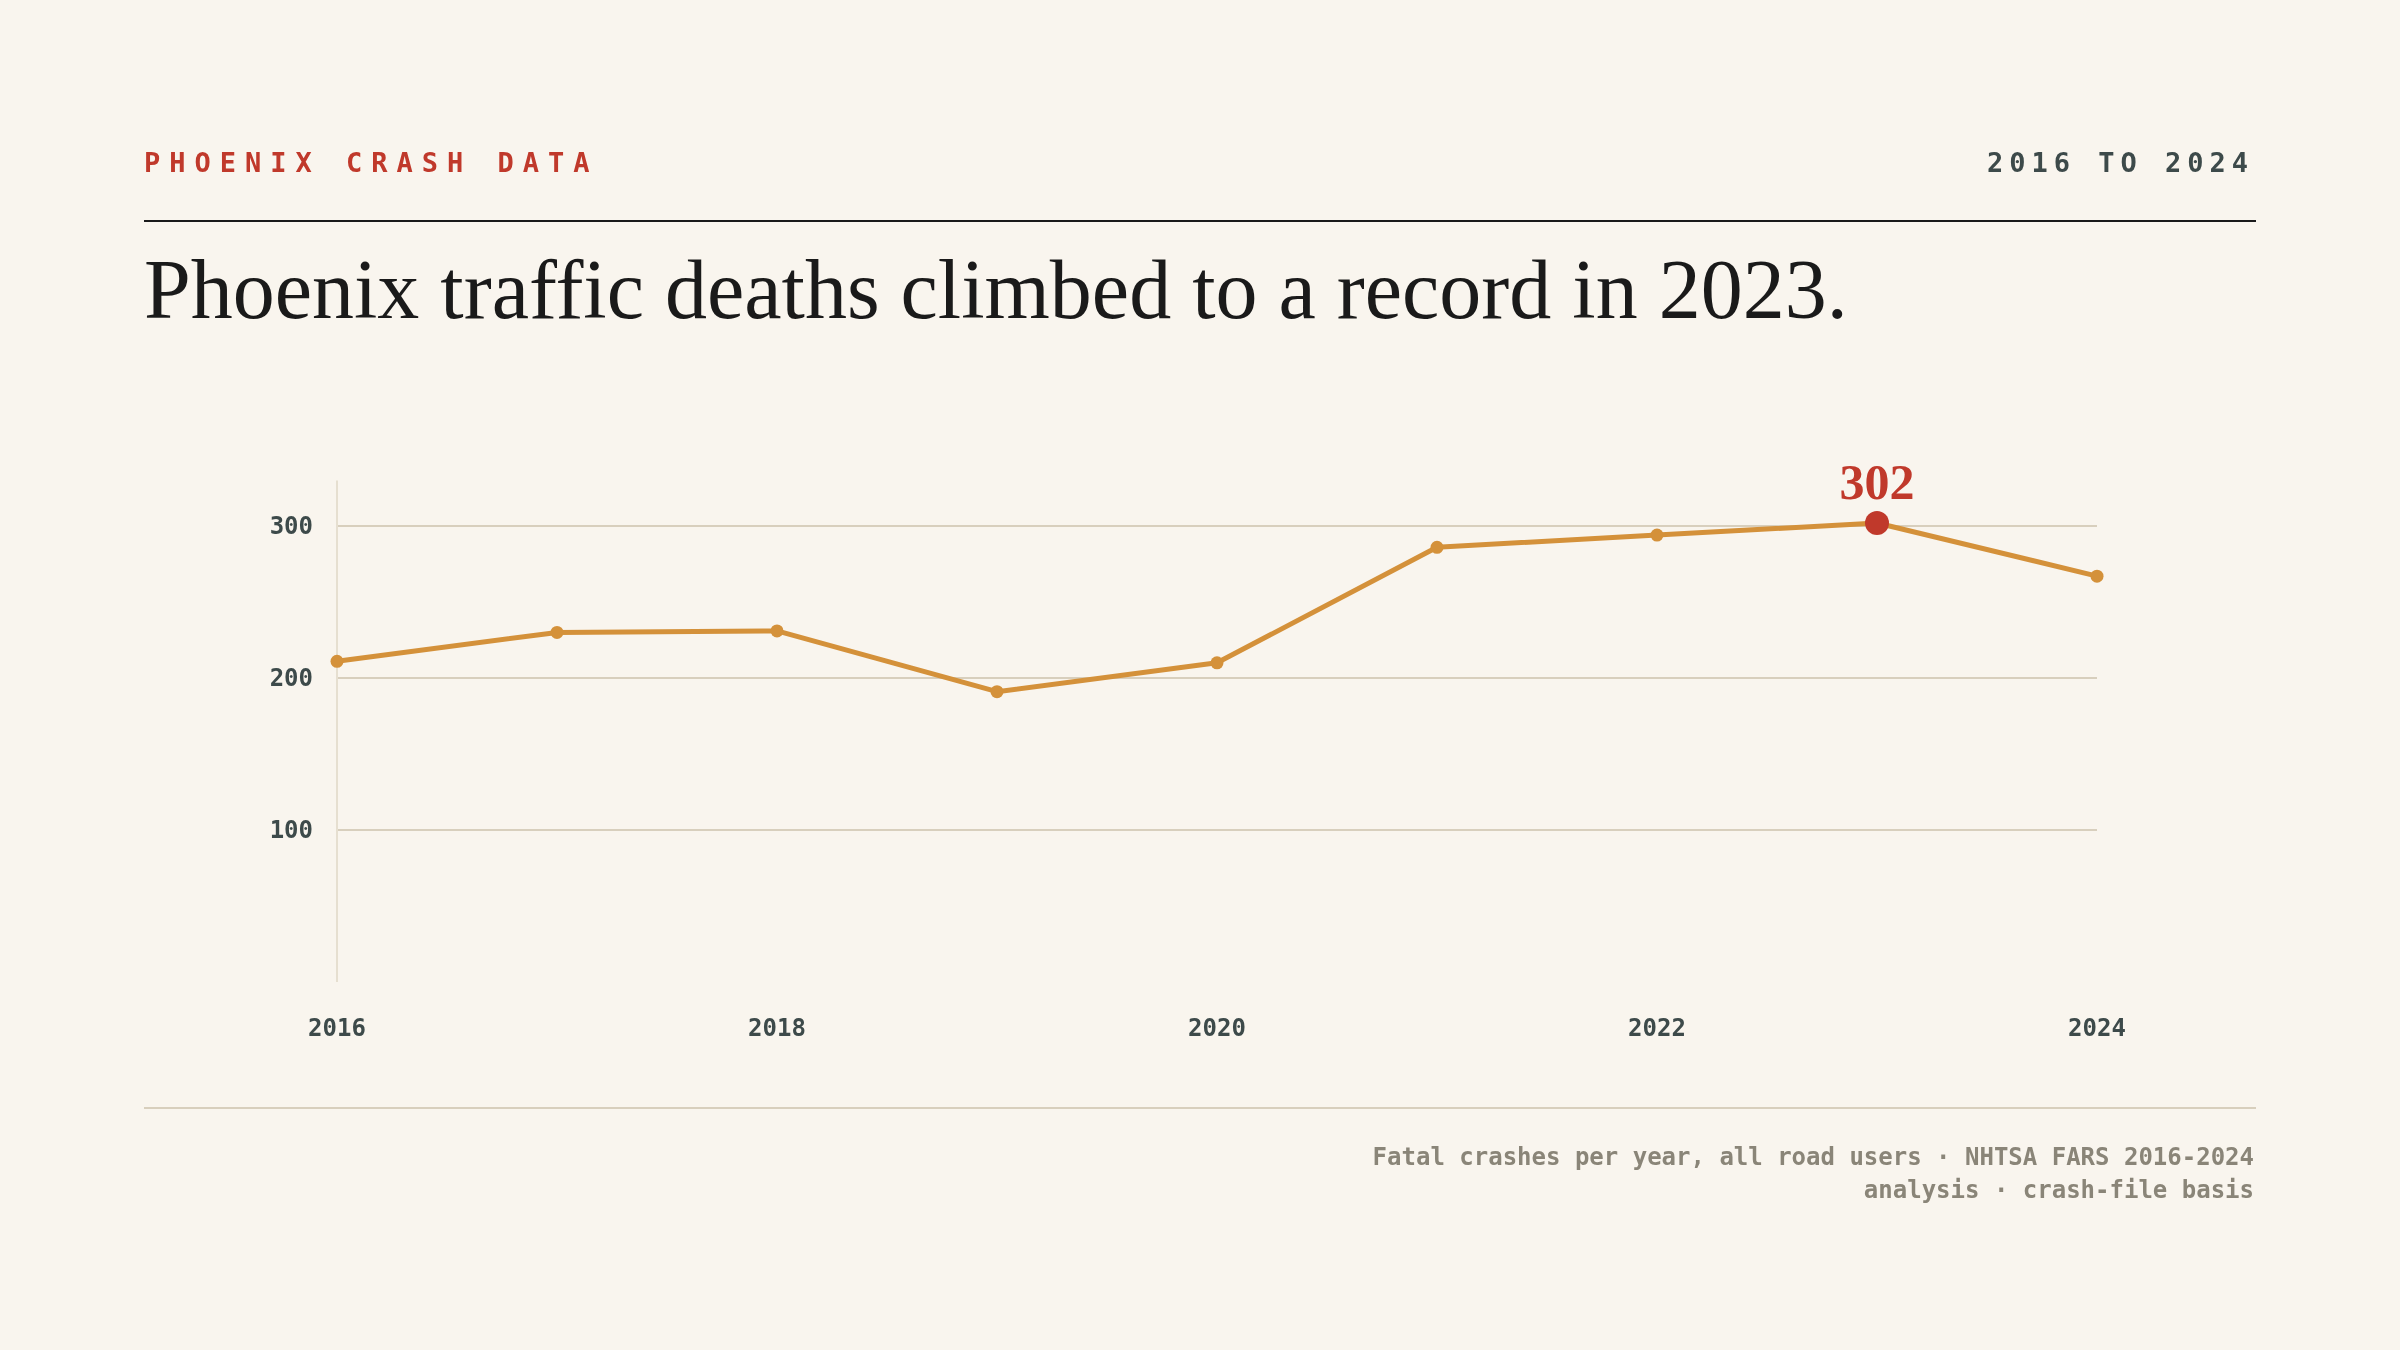 The height and width of the screenshot is (1350, 2400). What do you see at coordinates (777, 1028) in the screenshot?
I see `x-tick-label: 2018` at bounding box center [777, 1028].